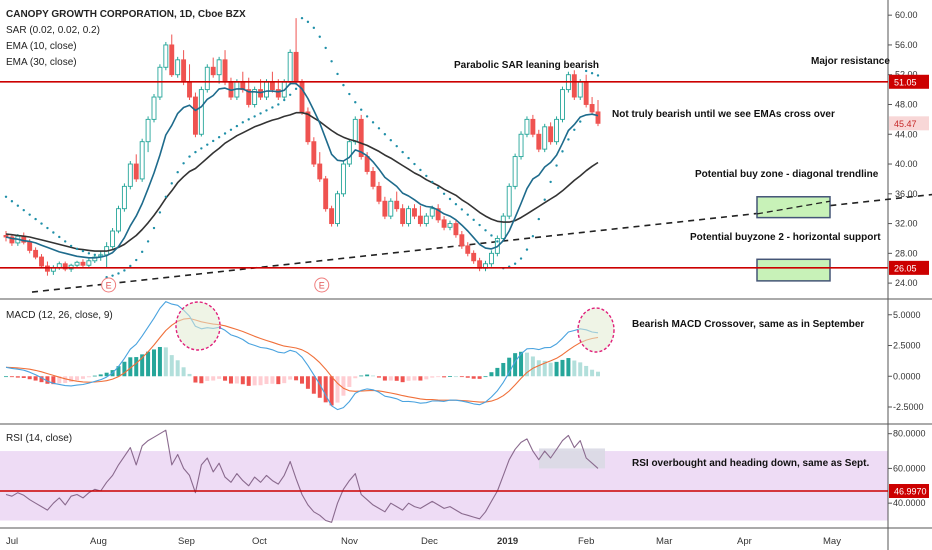 The image size is (932, 550). What do you see at coordinates (596, 330) in the screenshot?
I see `macd-crossover-circle-feb` at bounding box center [596, 330].